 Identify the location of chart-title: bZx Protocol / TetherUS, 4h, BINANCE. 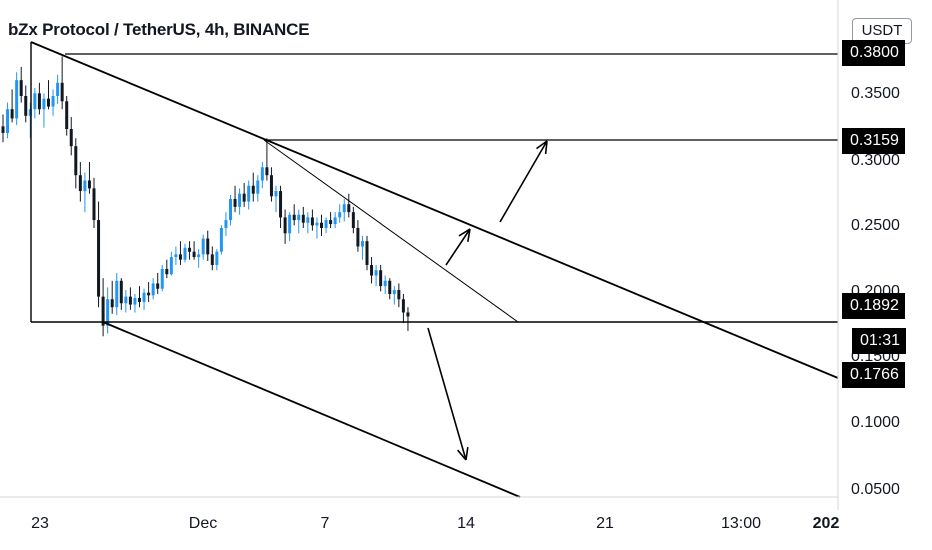
(159, 29).